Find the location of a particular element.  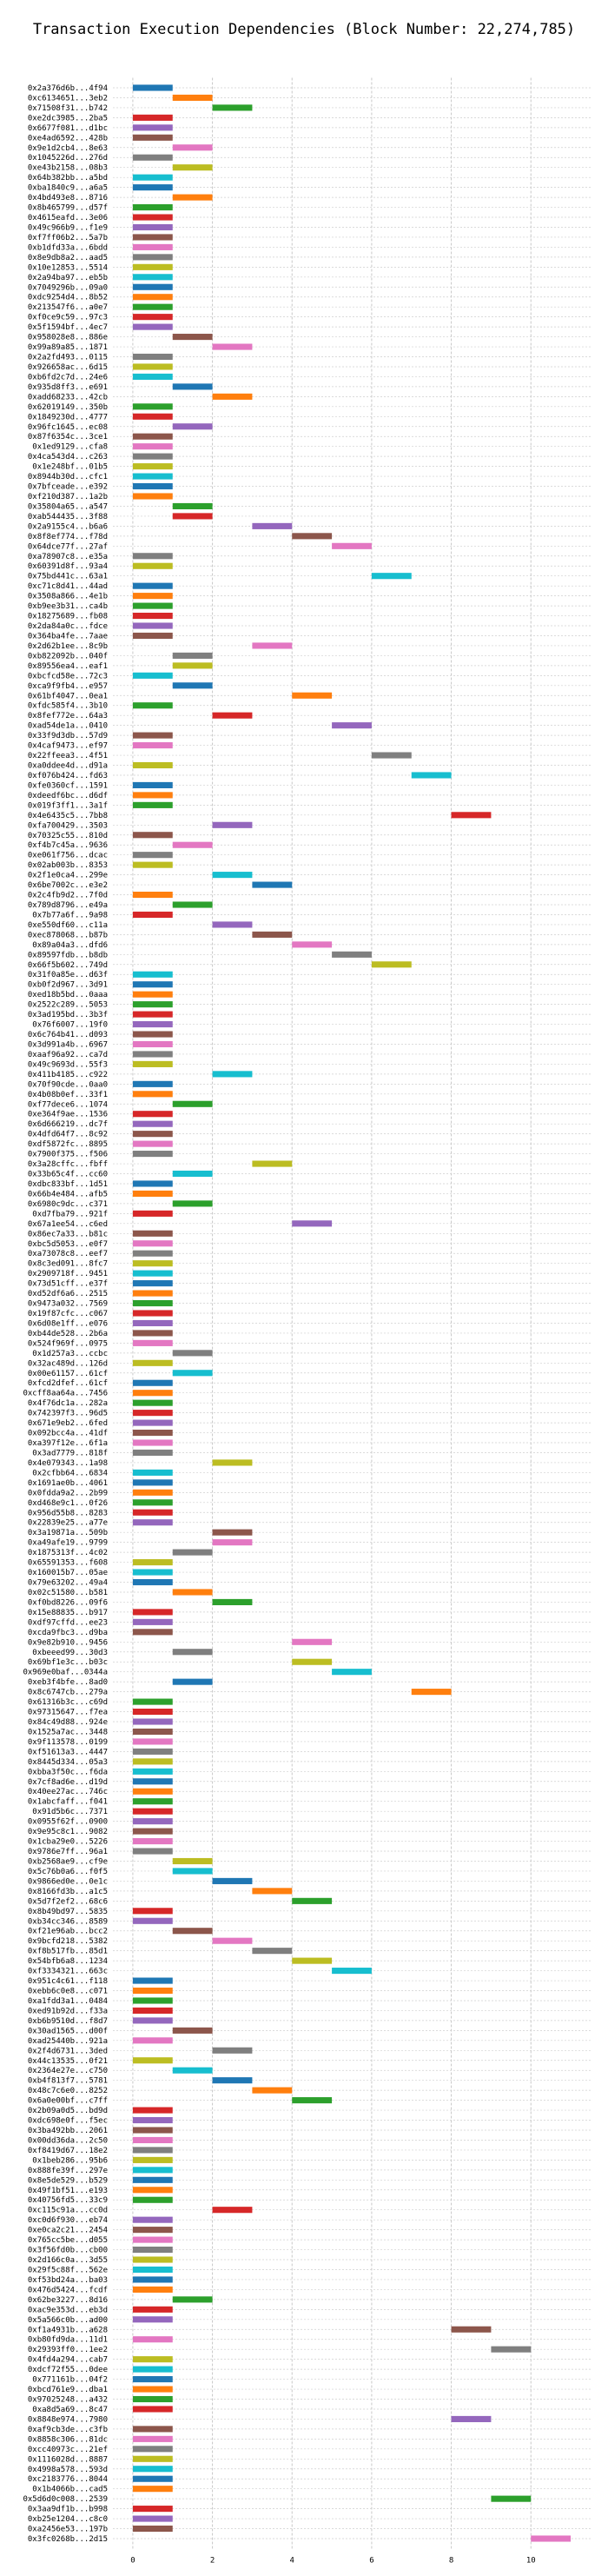

y-tick-label: 0x8c6747cb...279a is located at coordinates (68, 1693).